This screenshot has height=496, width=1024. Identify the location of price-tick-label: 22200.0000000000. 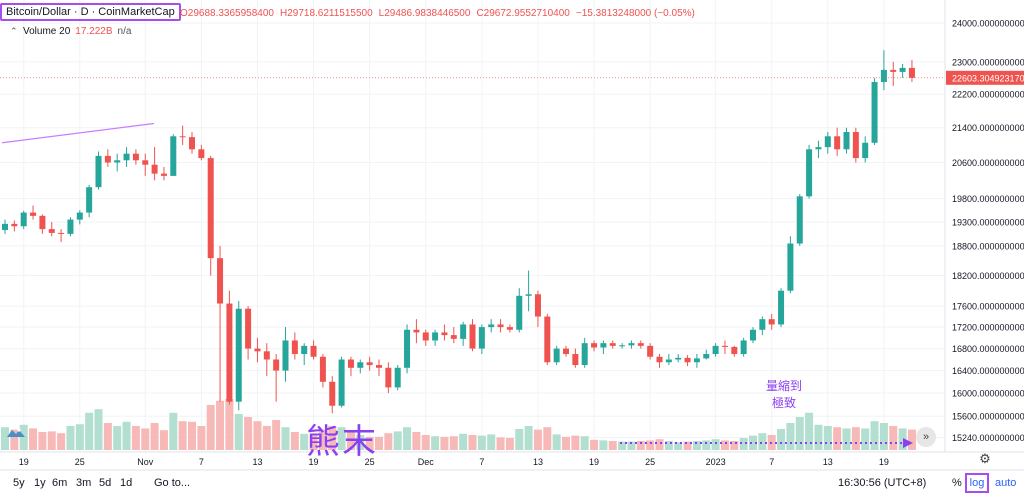
(988, 95).